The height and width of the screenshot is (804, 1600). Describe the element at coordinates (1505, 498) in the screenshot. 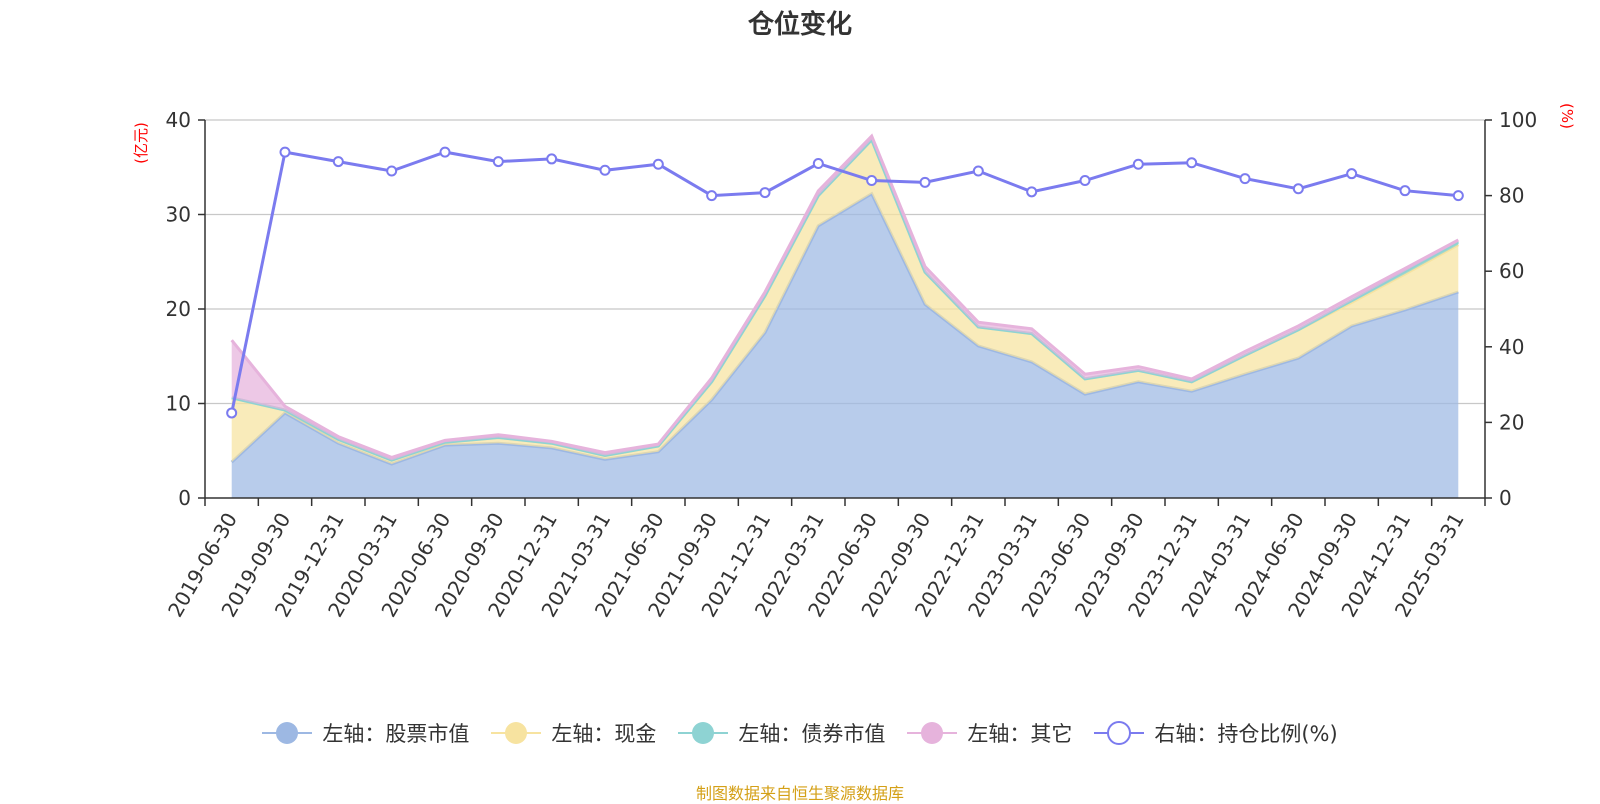

I see `right-tick-label: 0` at that location.